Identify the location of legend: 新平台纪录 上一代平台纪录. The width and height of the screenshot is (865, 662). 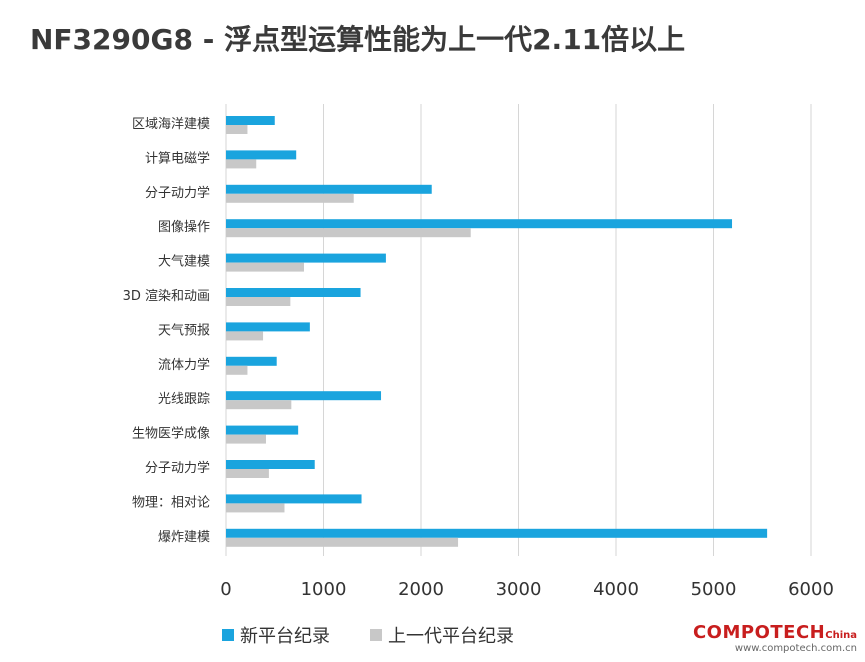
(388, 635).